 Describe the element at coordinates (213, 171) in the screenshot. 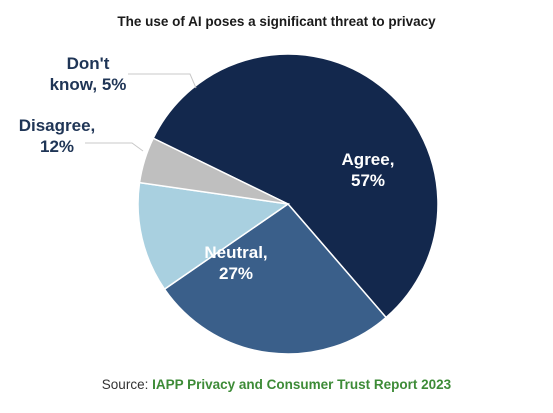

I see `pie-slice-dont` at that location.